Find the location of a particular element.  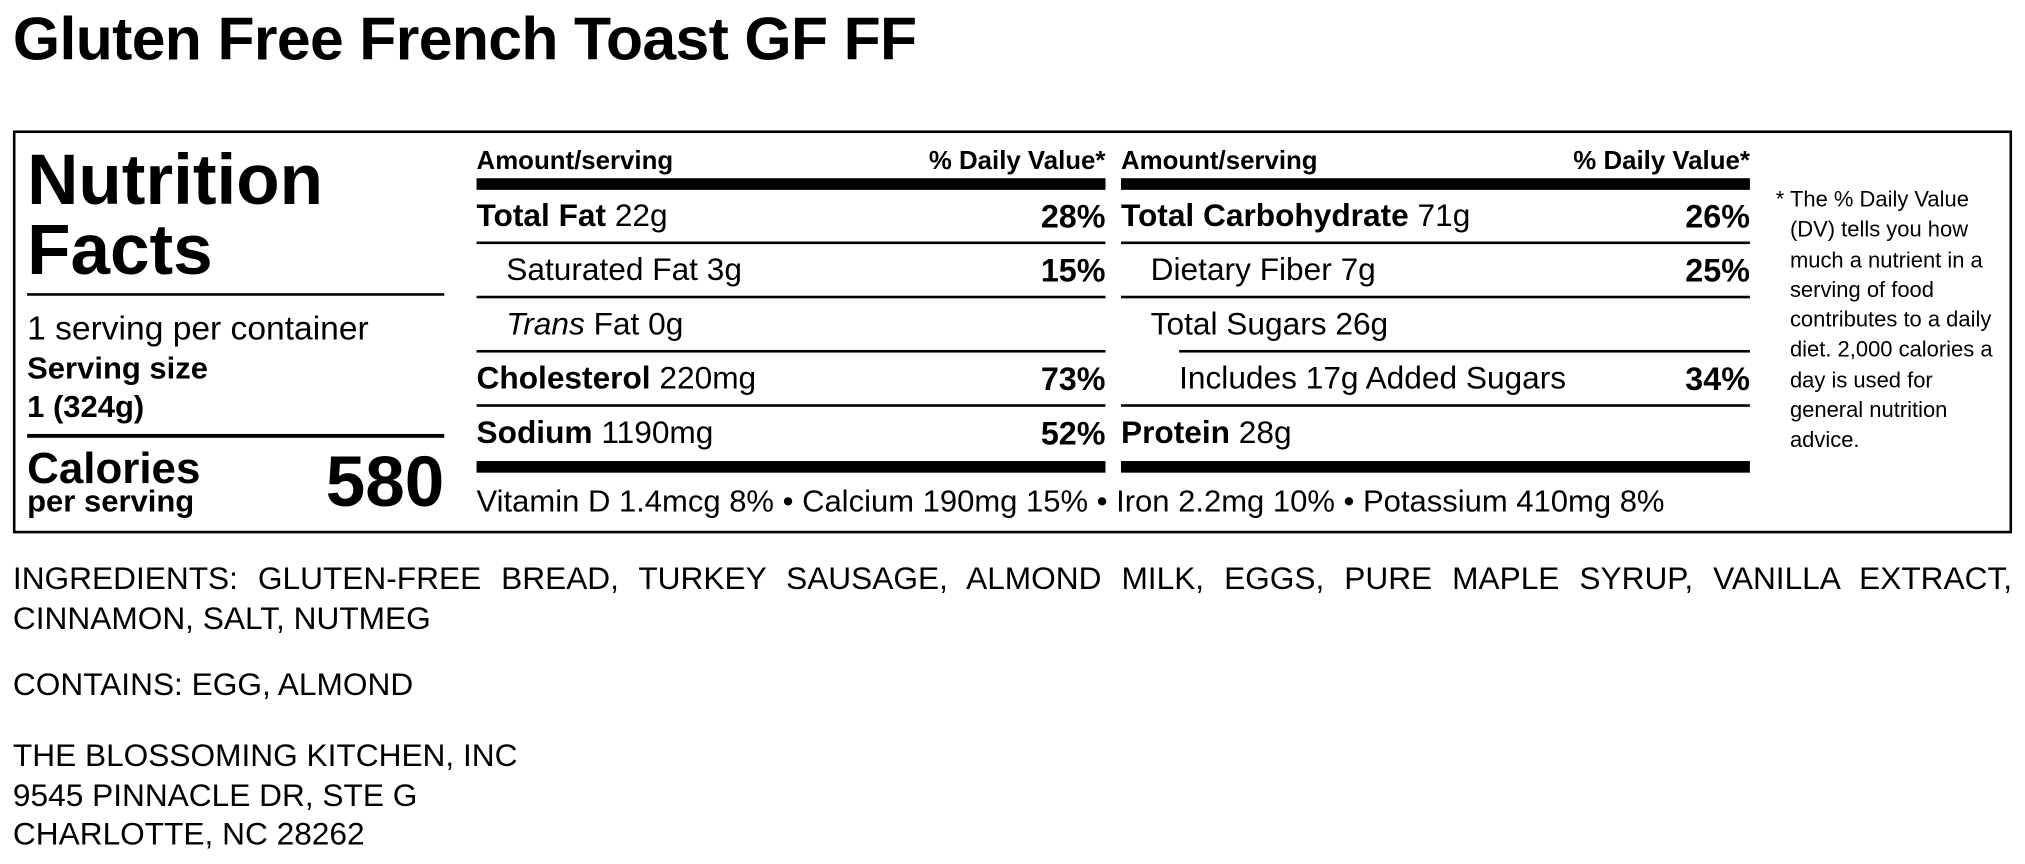

footnote-mark: * is located at coordinates (1780, 199).